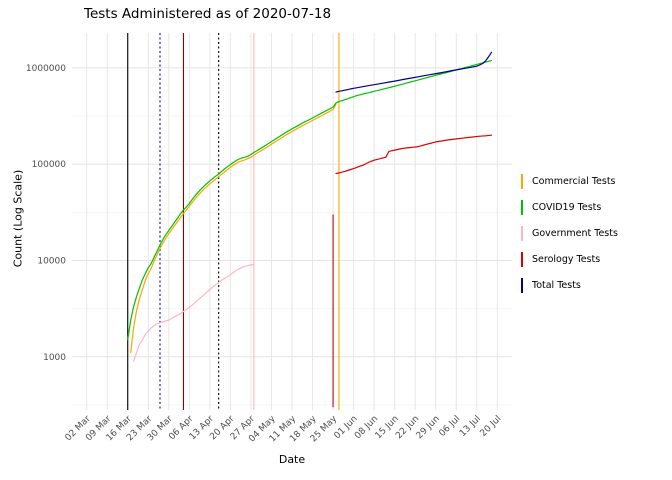 This screenshot has height=480, width=672. Describe the element at coordinates (414, 72) in the screenshot. I see `series-line-total-tests` at that location.